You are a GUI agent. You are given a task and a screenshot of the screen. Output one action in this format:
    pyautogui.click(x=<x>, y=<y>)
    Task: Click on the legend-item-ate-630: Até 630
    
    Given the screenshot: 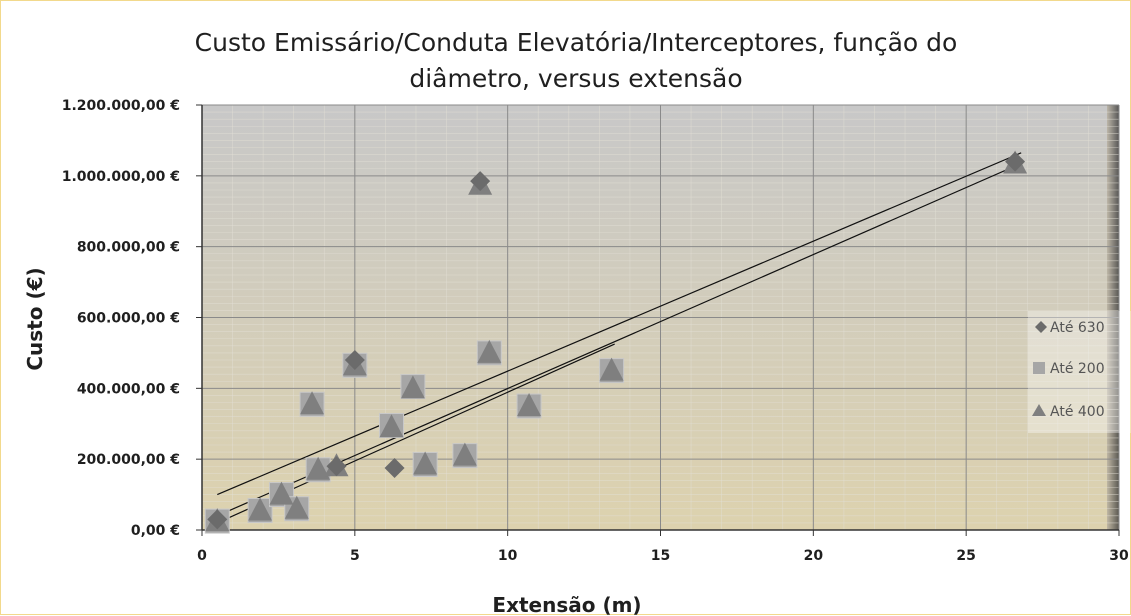 What is the action you would take?
    pyautogui.click(x=1070, y=328)
    